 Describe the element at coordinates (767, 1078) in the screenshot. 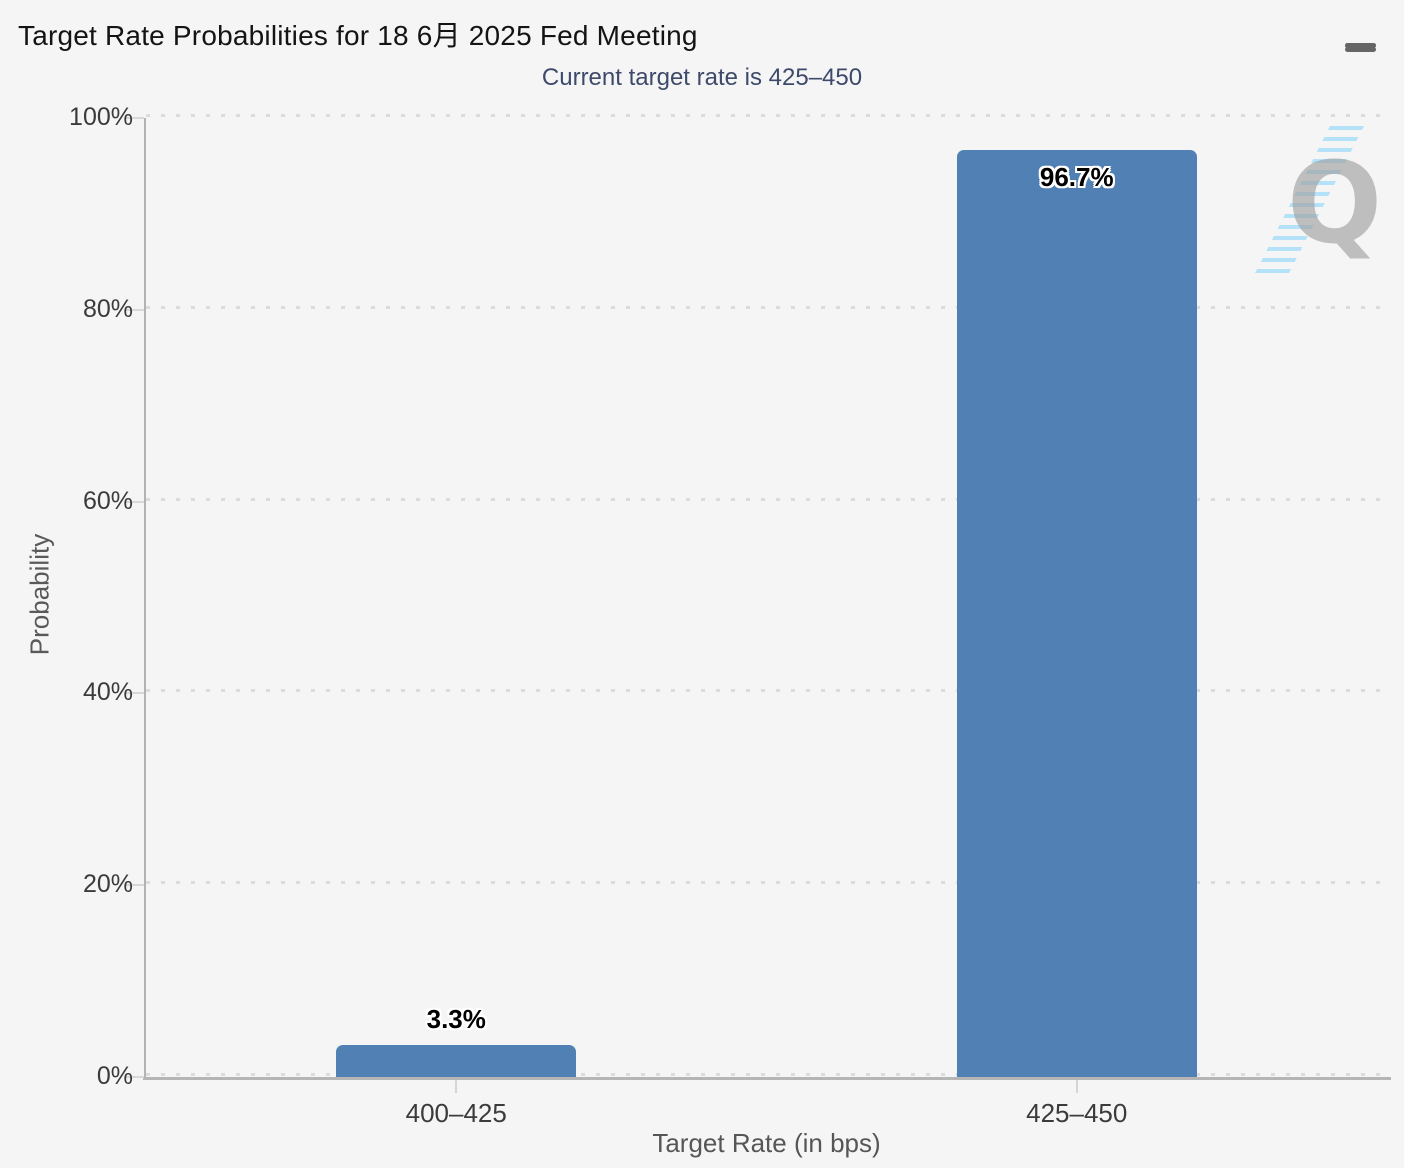

I see `x-axis-line` at that location.